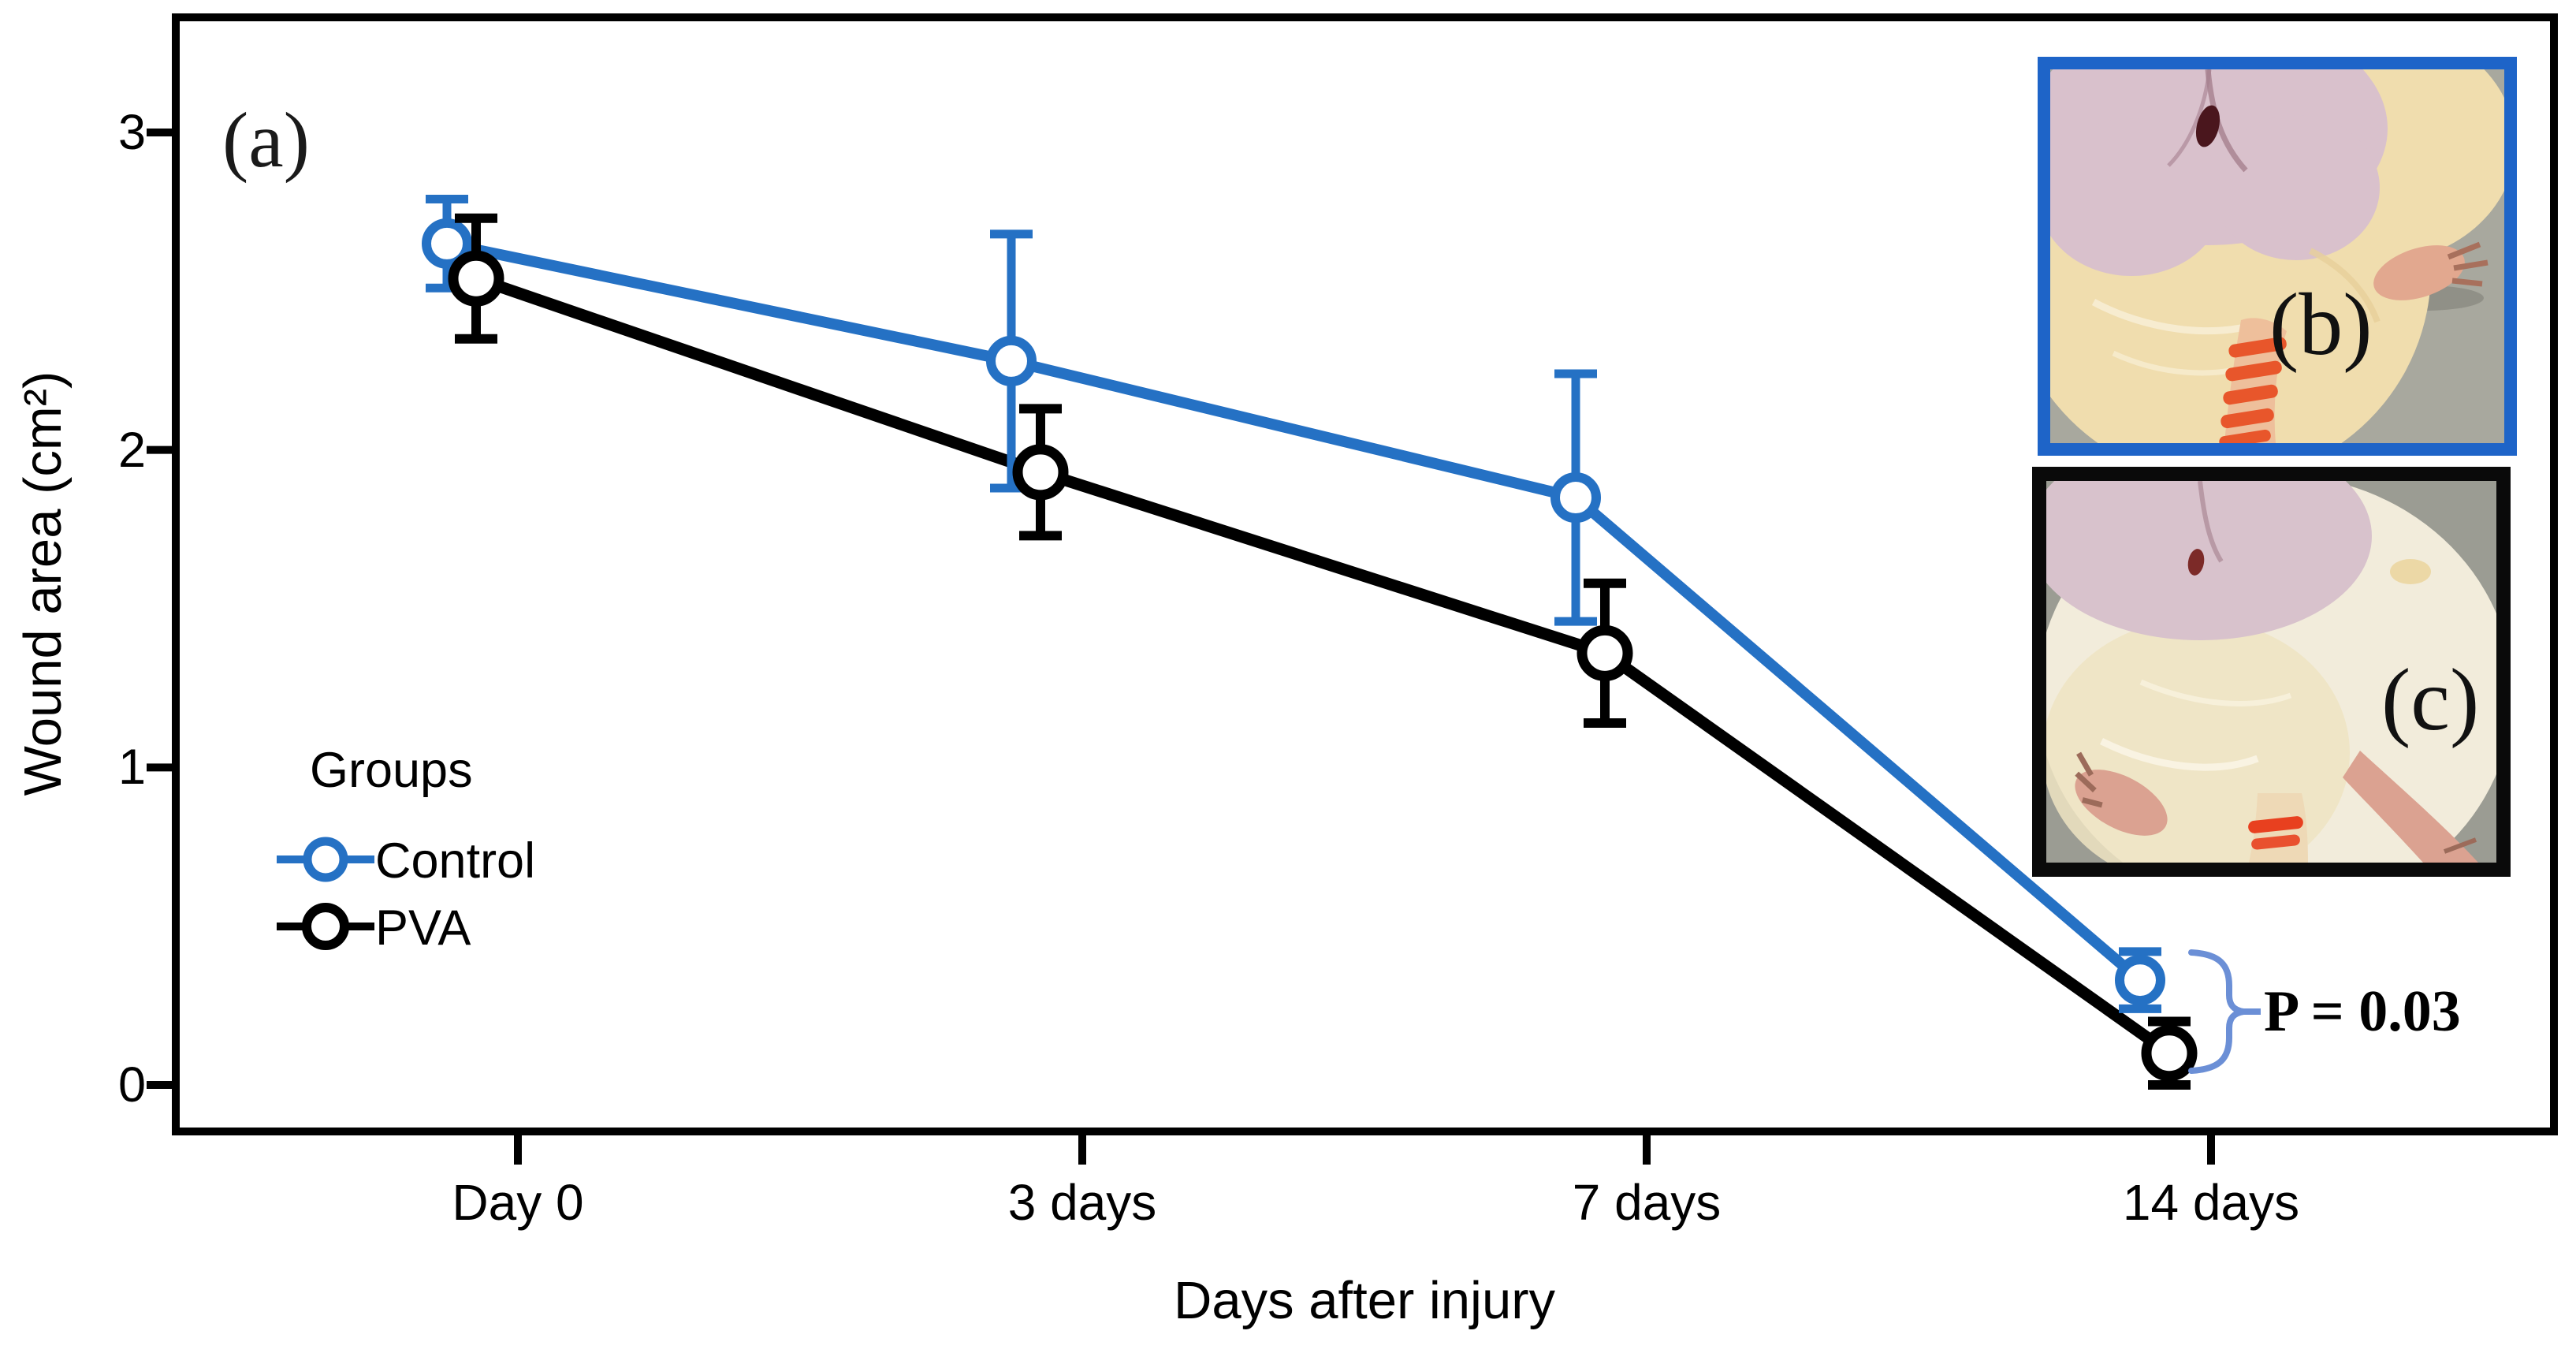  Describe the element at coordinates (1364, 1300) in the screenshot. I see `x-axis-title: Days after injury` at that location.